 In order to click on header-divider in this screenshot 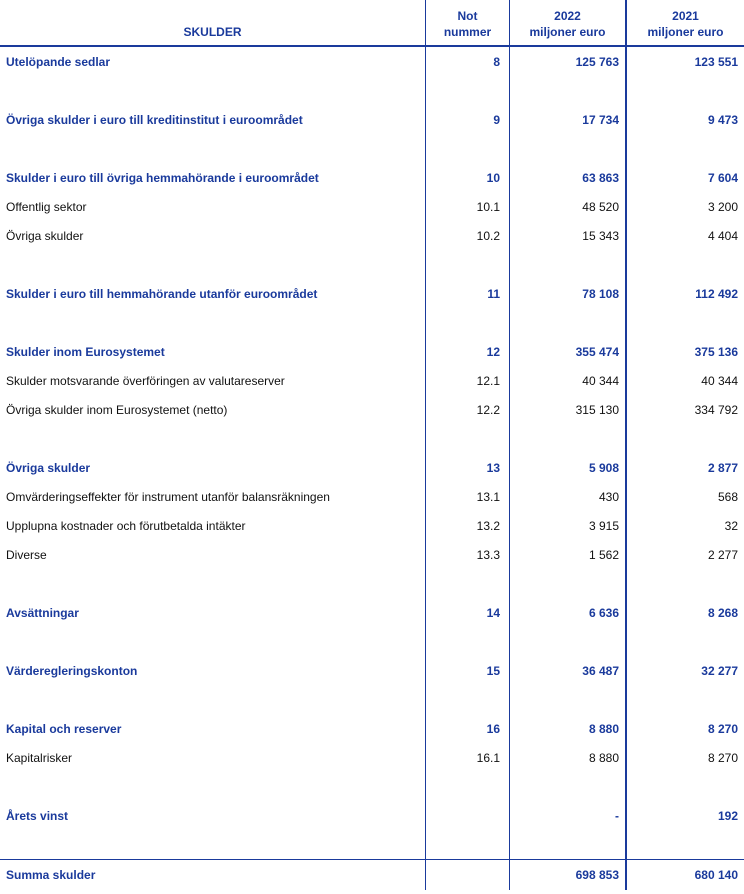, I will do `click(372, 46)`.